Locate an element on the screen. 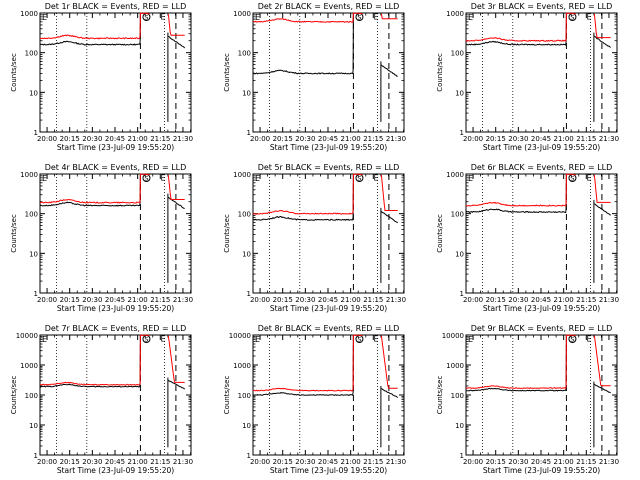  panel-title: Det 4r BLACK = Events, RED = LLD is located at coordinates (116, 167).